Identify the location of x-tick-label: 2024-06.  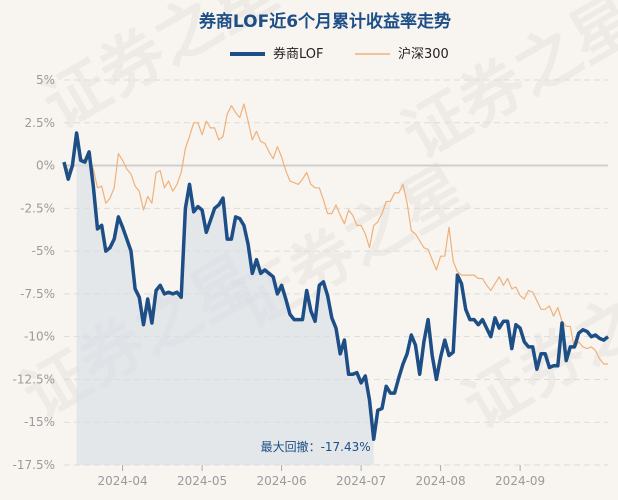
(282, 481).